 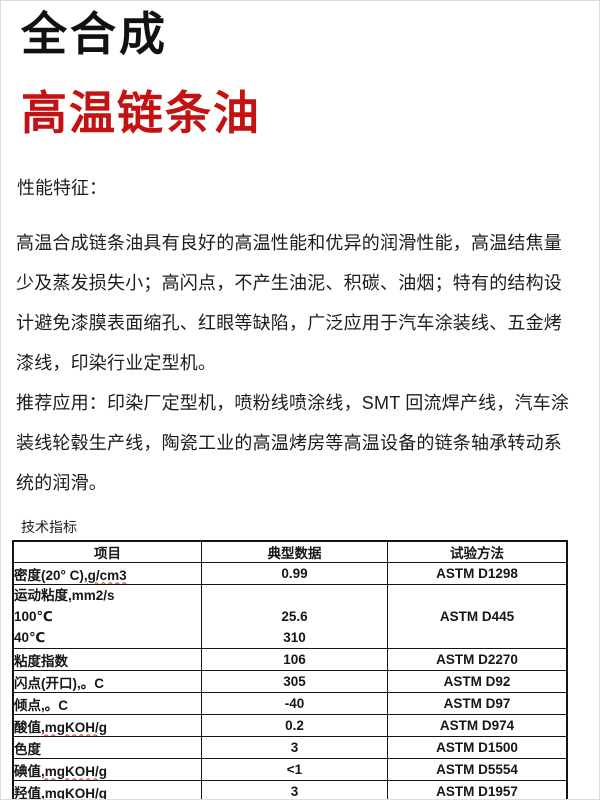 What do you see at coordinates (107, 747) in the screenshot?
I see `cell-item: 色度` at bounding box center [107, 747].